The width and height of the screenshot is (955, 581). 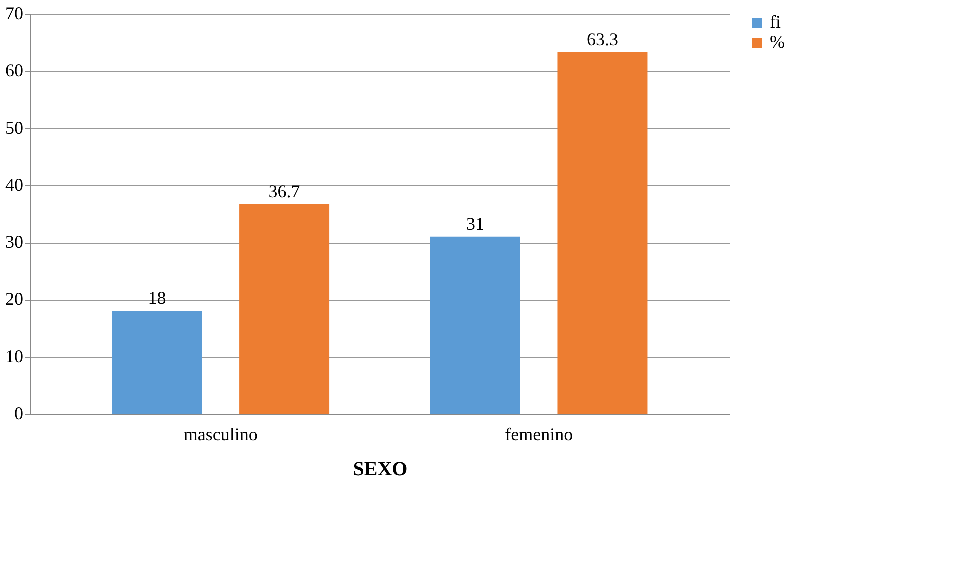 What do you see at coordinates (775, 22) in the screenshot?
I see `legend-label: fi` at bounding box center [775, 22].